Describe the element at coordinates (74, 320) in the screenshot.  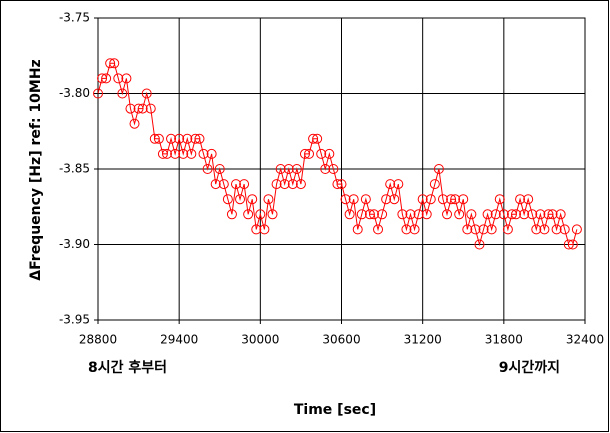
I see `y-tick-label: -3.95` at that location.